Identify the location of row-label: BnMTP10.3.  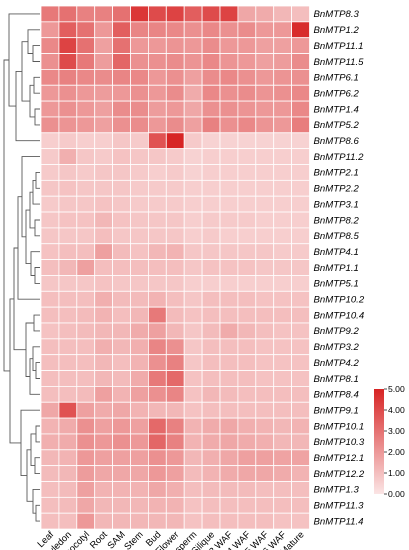
(339, 442).